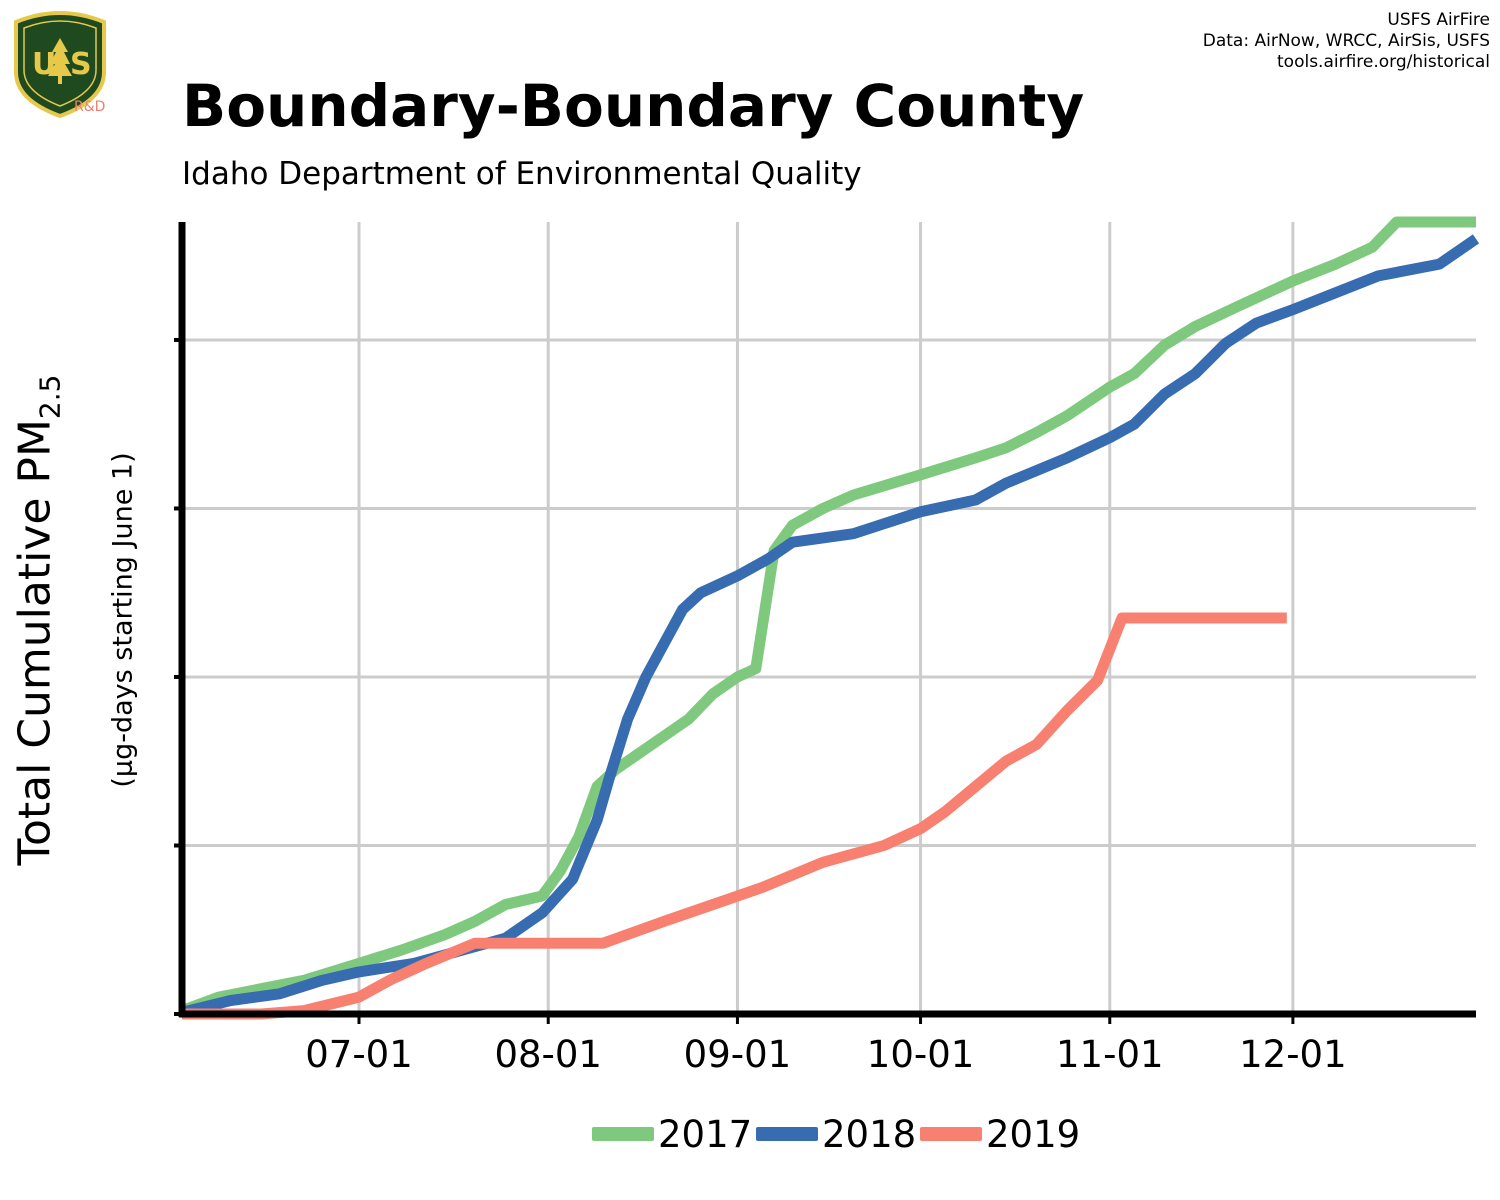 The height and width of the screenshot is (1200, 1500). Describe the element at coordinates (1110, 1054) in the screenshot. I see `x-tick-label-11-01: 11-01` at that location.